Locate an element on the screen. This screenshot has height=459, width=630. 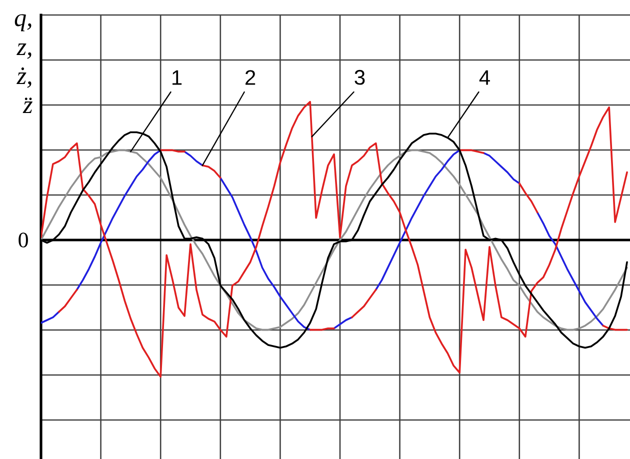
text: 3 is located at coordinates (359, 77).